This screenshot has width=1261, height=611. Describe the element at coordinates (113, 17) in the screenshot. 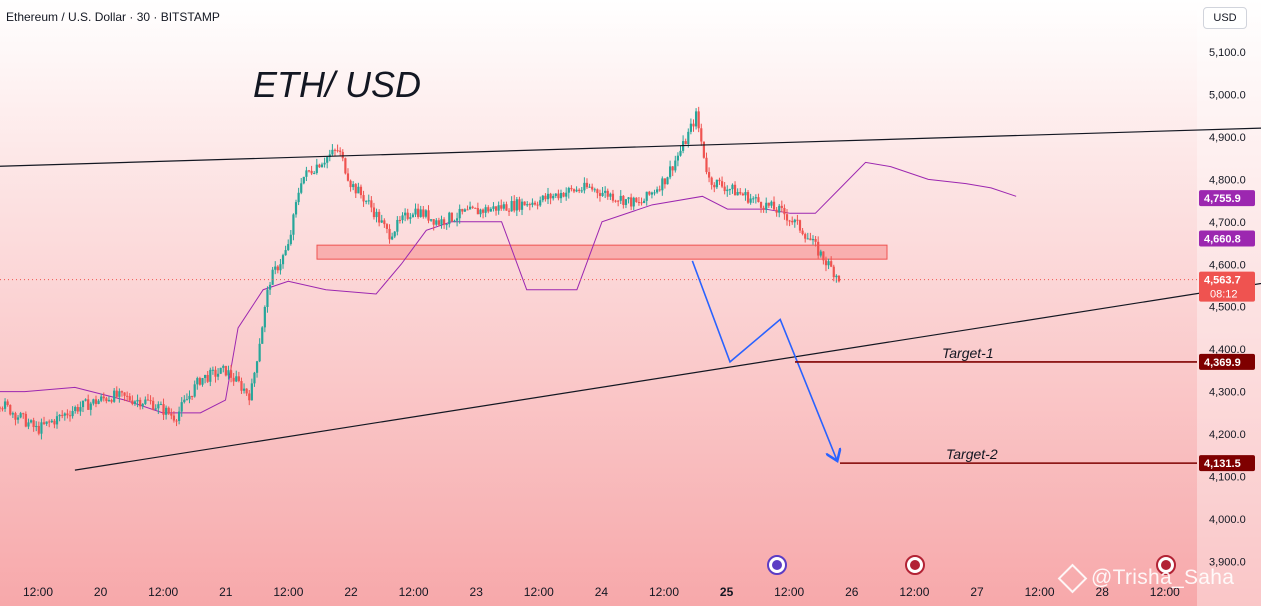

I see `symbol-title: Ethereum / U.S. Dollar · 30 · BITSTAMP` at that location.